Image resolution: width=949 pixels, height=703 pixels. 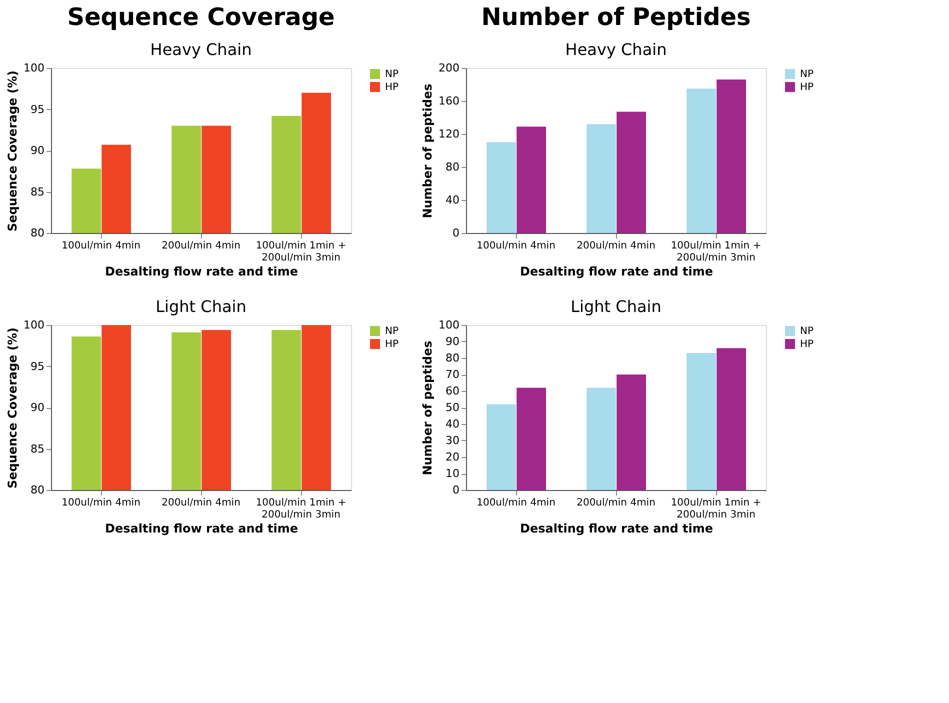 What do you see at coordinates (449, 101) in the screenshot?
I see `y-tick-label: 160` at bounding box center [449, 101].